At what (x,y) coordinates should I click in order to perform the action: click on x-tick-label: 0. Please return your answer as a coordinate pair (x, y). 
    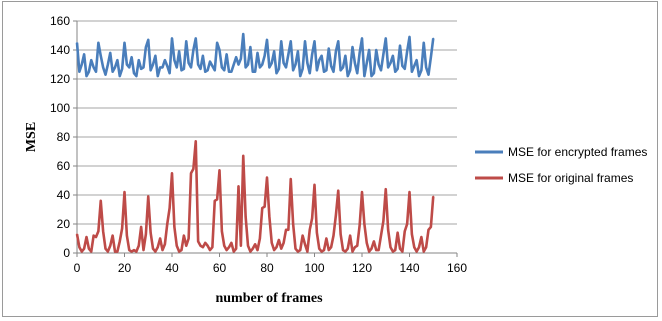
    Looking at the image, I should click on (77, 268).